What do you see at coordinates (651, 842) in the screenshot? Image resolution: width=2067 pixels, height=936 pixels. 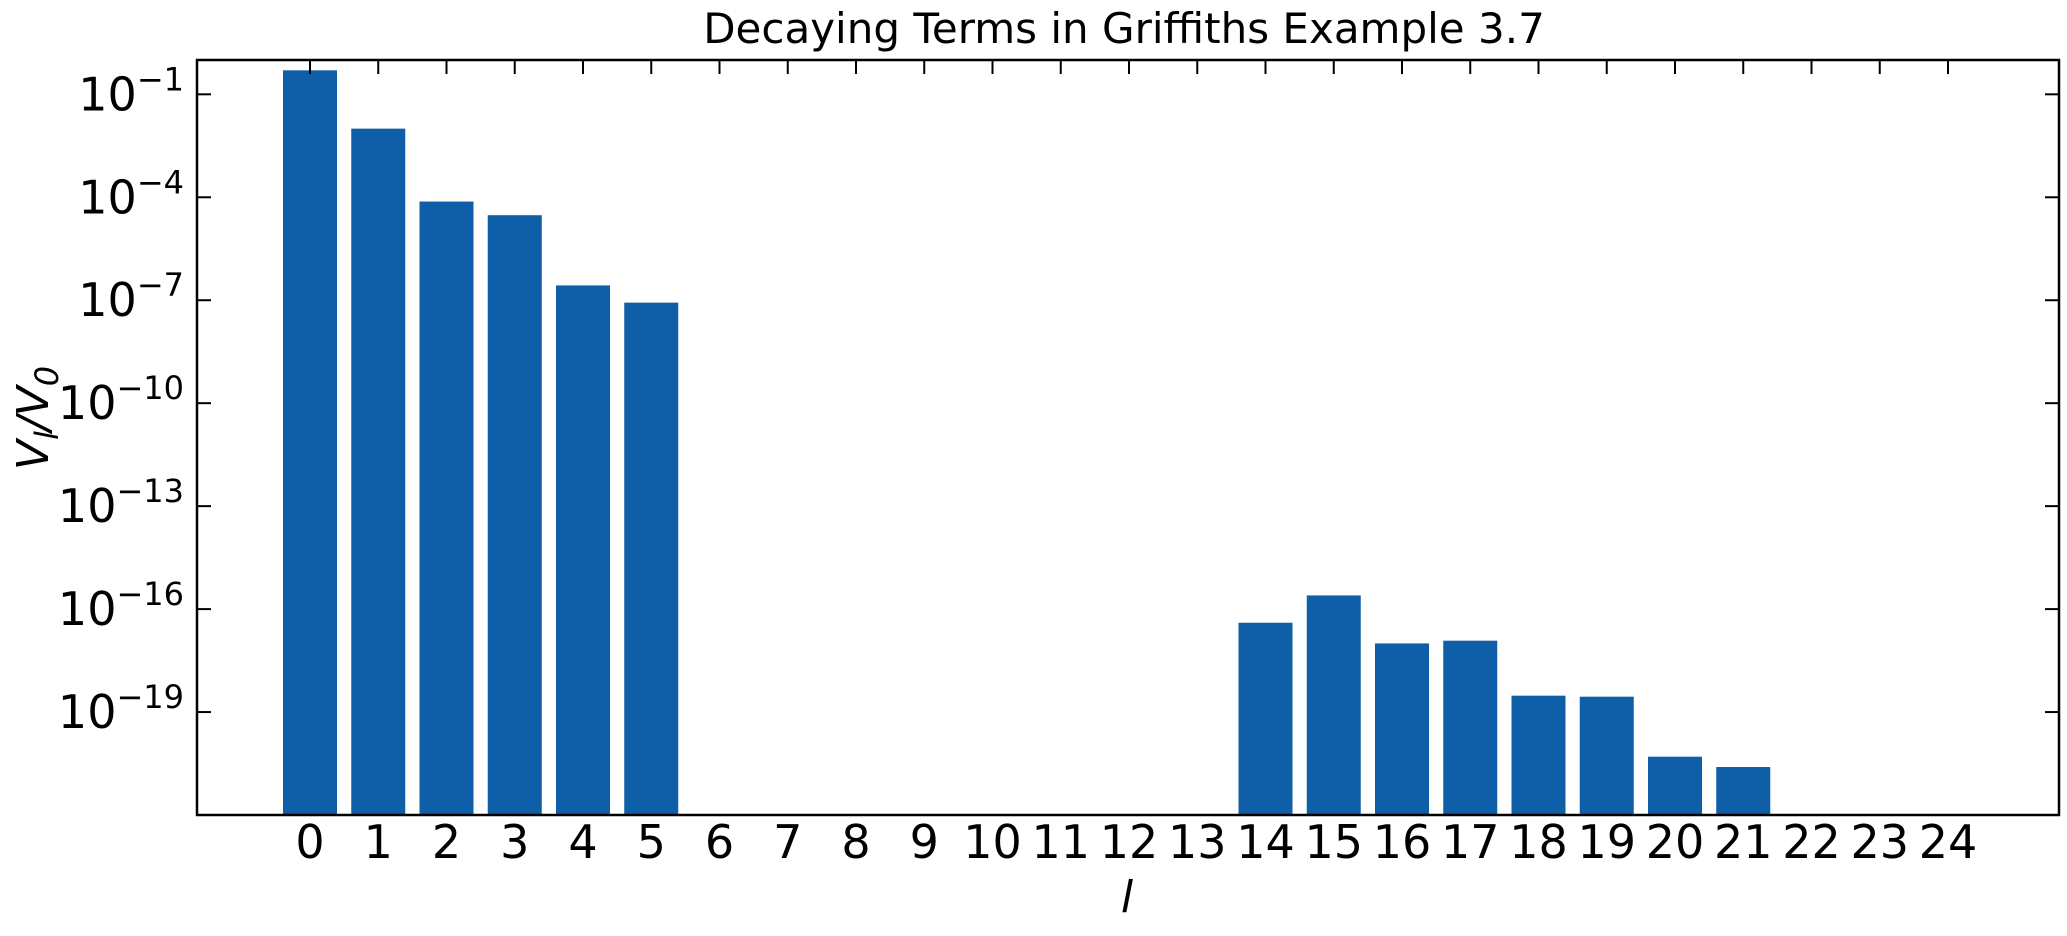 I see `x-tick-label-5: 5` at bounding box center [651, 842].